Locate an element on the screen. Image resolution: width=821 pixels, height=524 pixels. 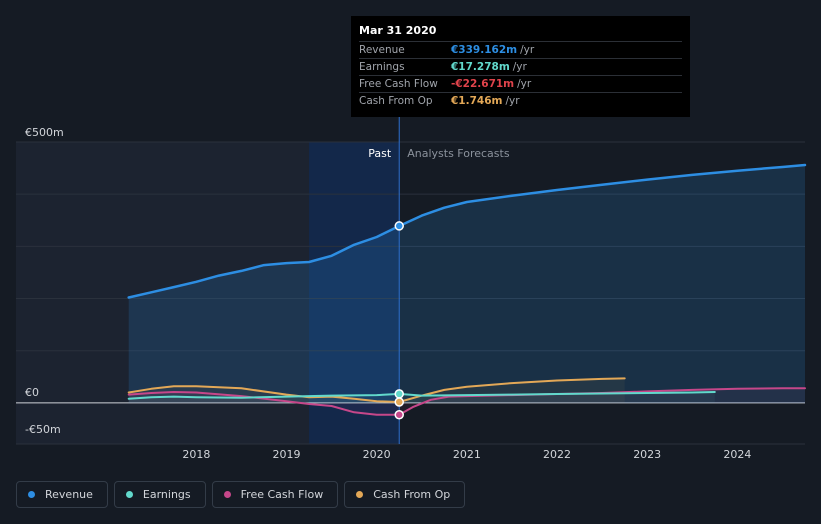
tooltip-label: Revenue is located at coordinates (382, 50).